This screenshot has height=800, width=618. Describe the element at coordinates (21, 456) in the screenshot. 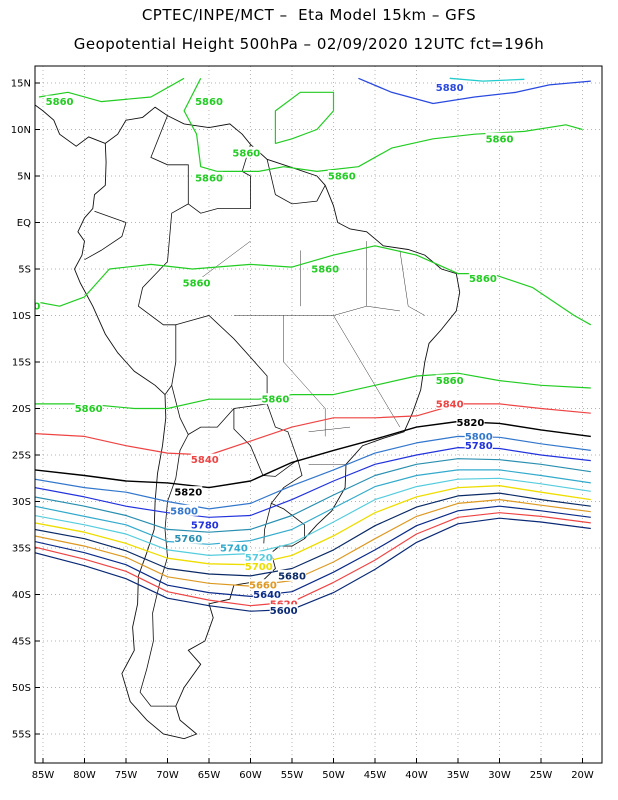

I see `lat-label: 25S` at that location.